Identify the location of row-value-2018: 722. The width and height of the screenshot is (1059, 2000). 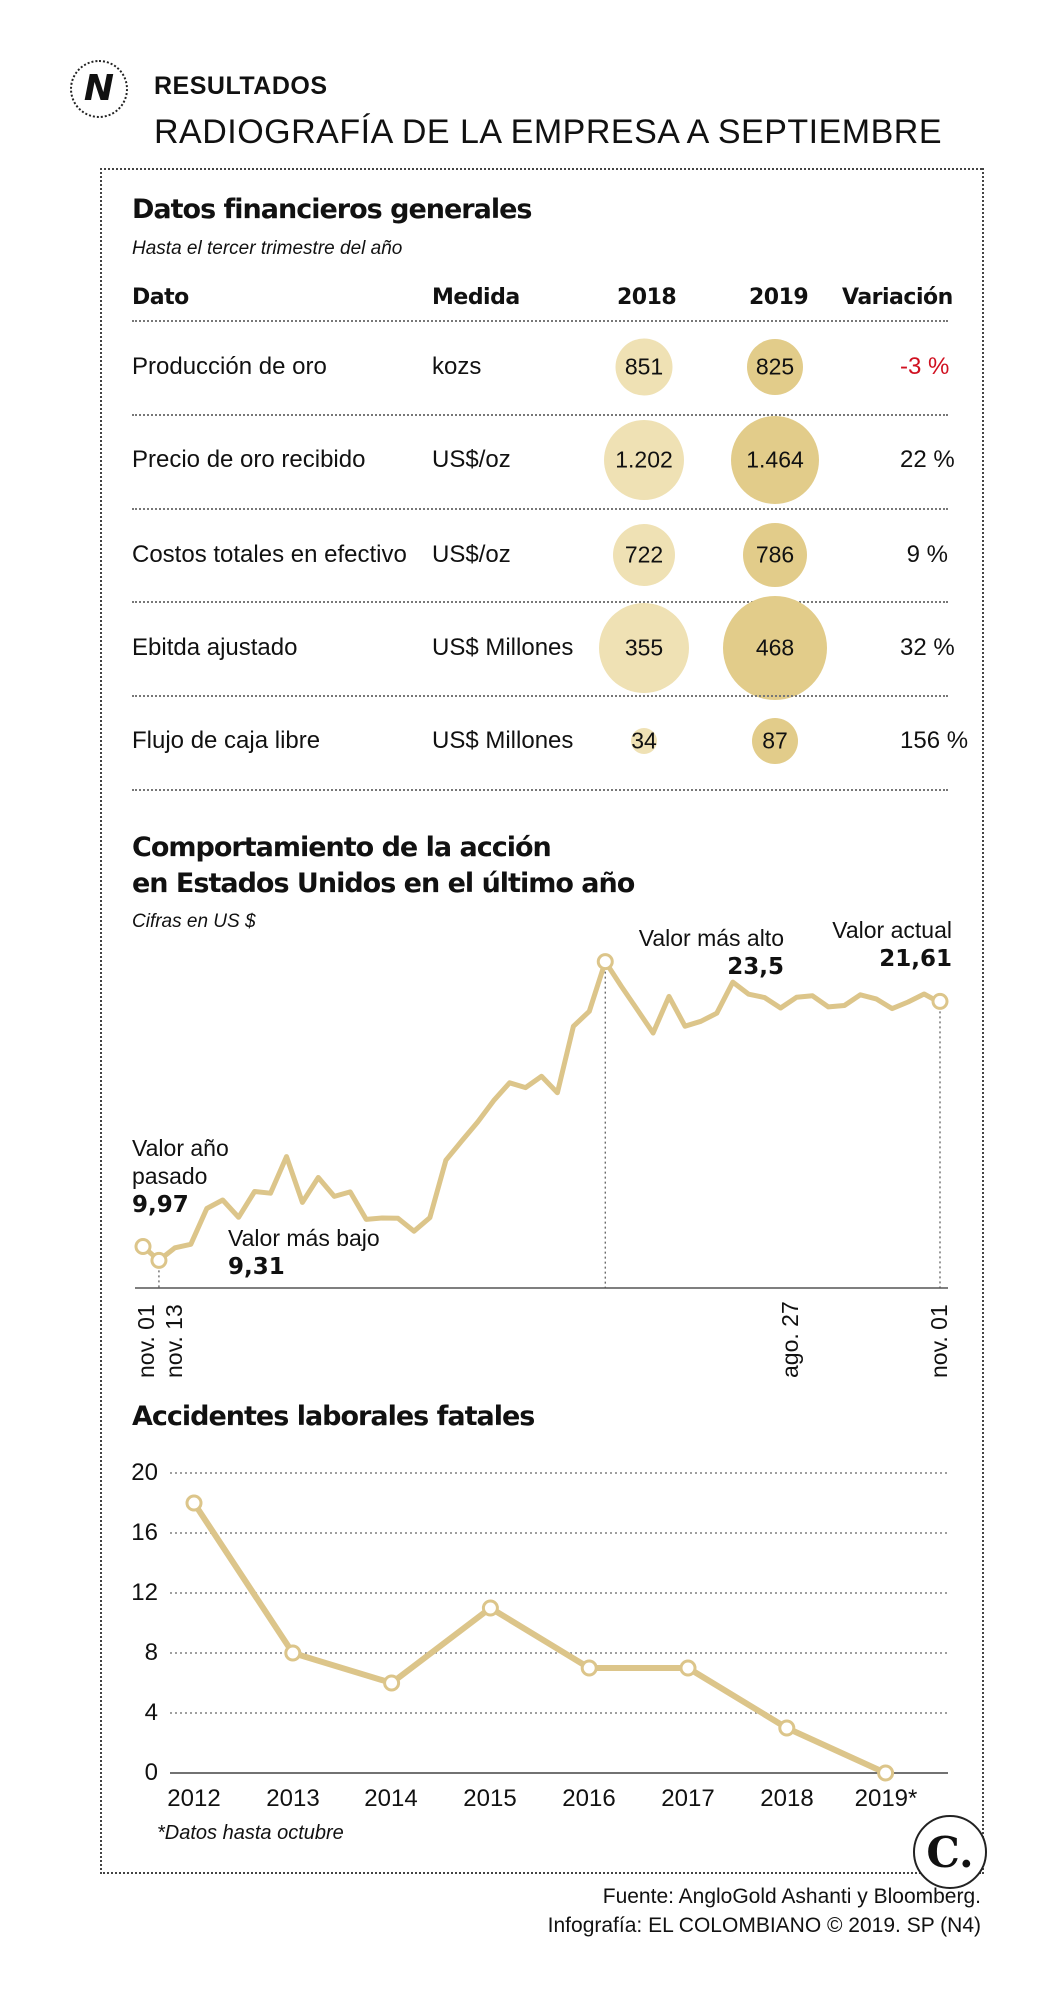
(644, 554).